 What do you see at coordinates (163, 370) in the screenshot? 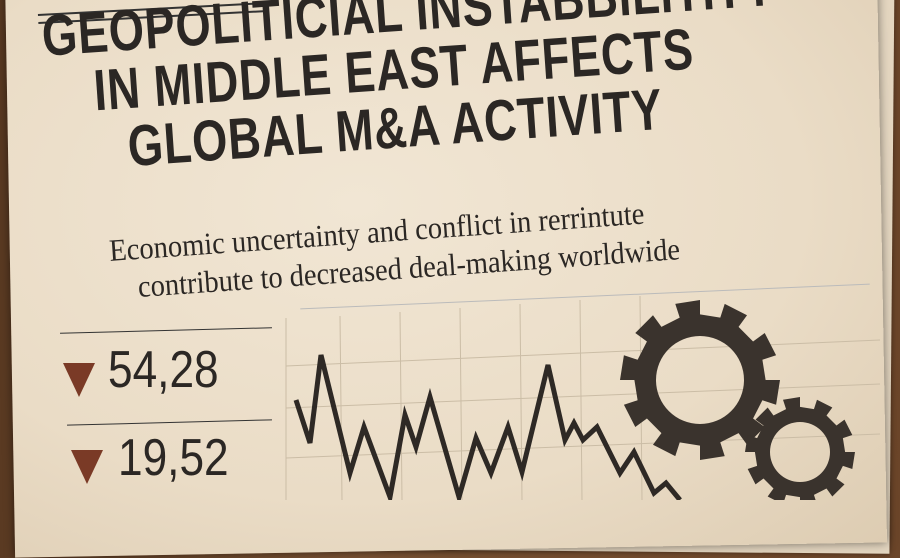
I see `stat-value: 54,28` at bounding box center [163, 370].